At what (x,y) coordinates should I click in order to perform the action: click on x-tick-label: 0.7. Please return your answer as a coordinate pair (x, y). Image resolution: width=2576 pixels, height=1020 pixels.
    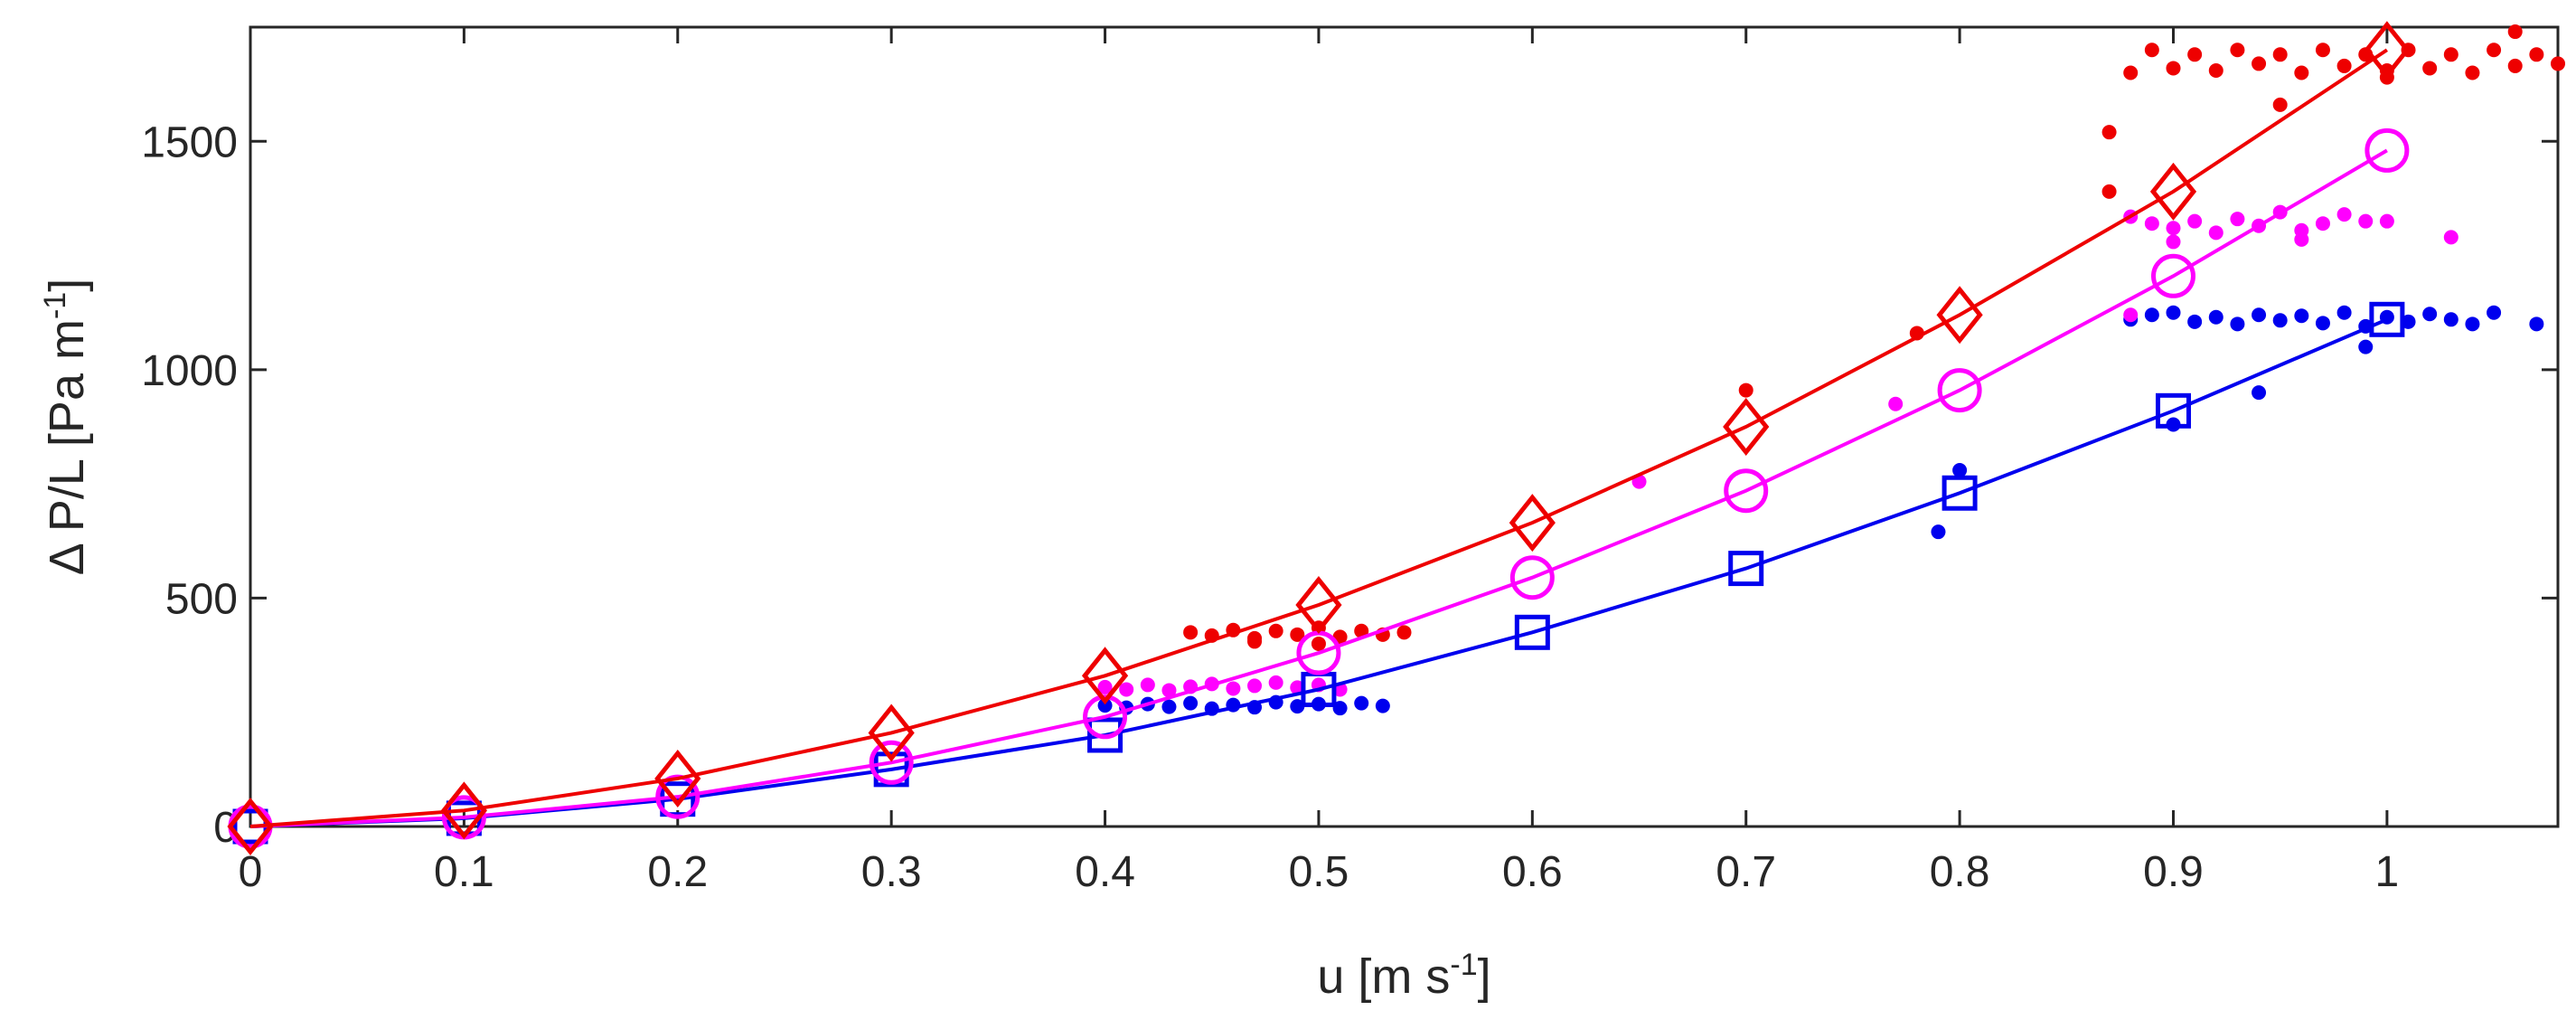
    Looking at the image, I should click on (1746, 872).